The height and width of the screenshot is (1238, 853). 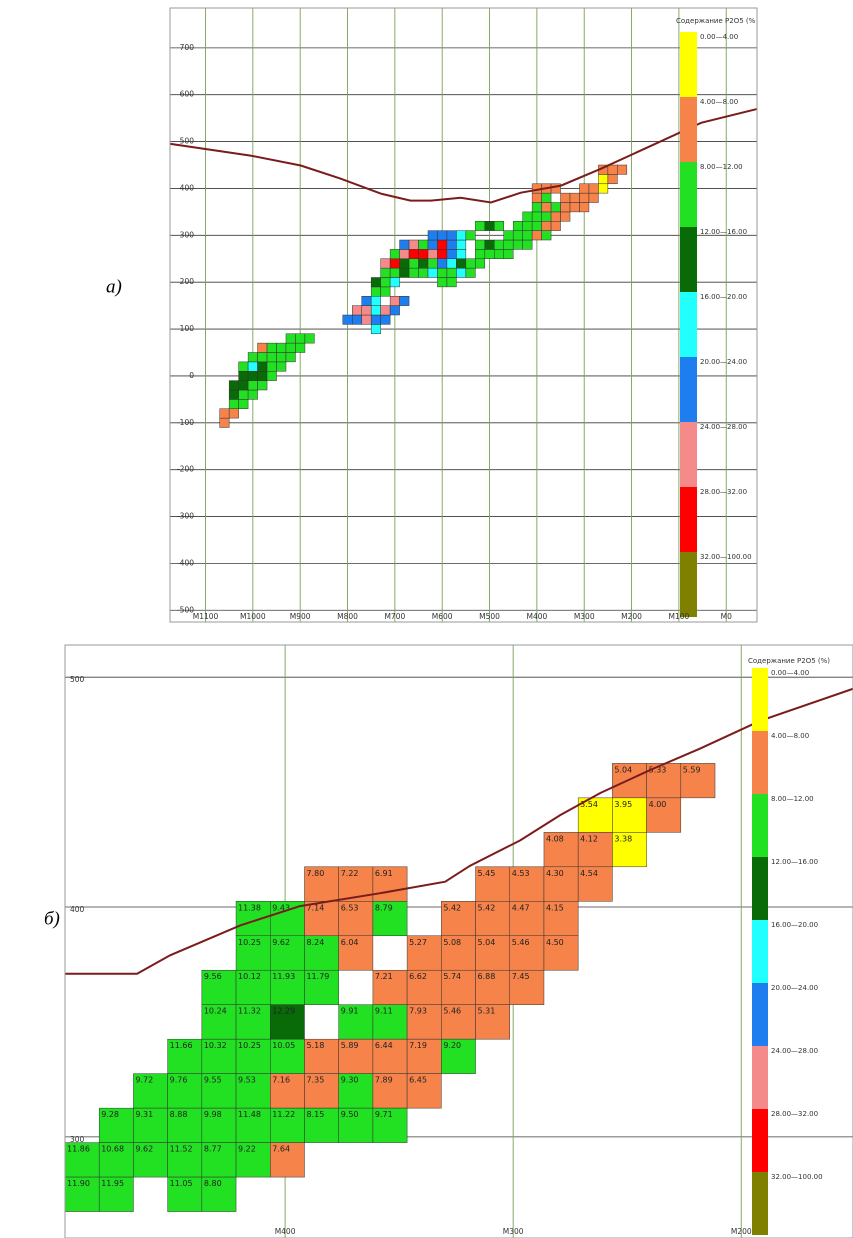 I want to click on block-value-label: 9.11, so click(x=384, y=1011).